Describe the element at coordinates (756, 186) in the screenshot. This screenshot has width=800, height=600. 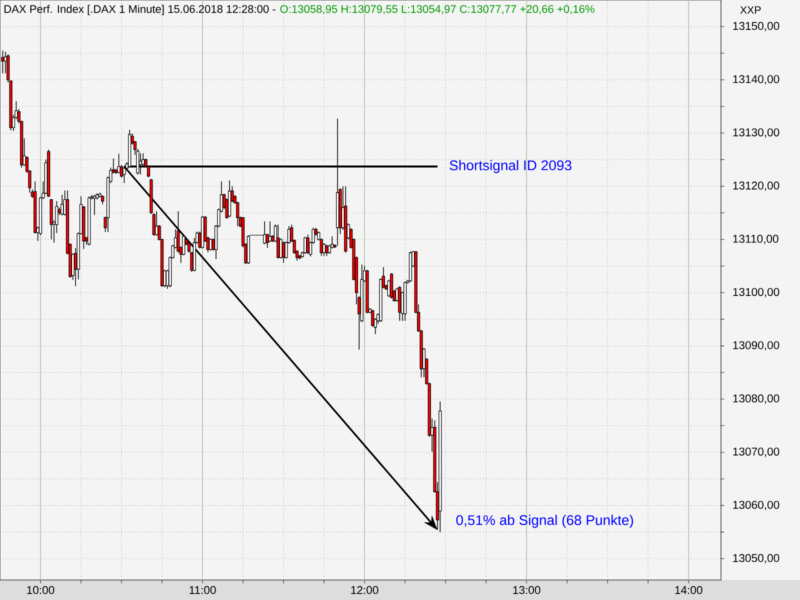
I see `y-tick-label: 13120,00` at that location.